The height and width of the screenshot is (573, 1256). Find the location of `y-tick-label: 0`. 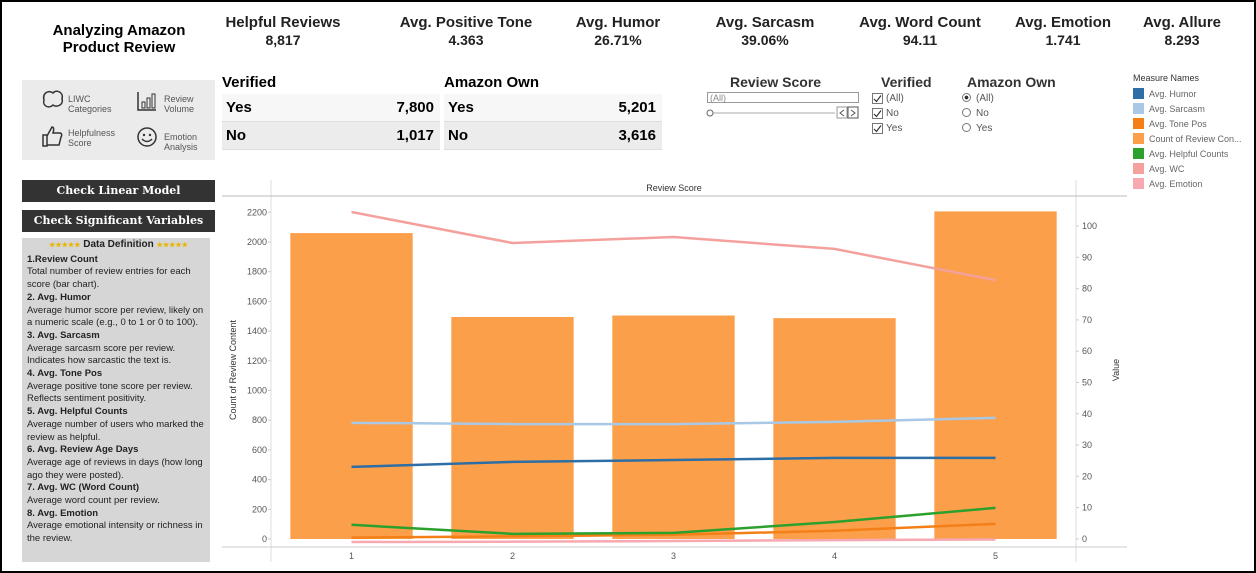

y-tick-label: 0 is located at coordinates (264, 539).